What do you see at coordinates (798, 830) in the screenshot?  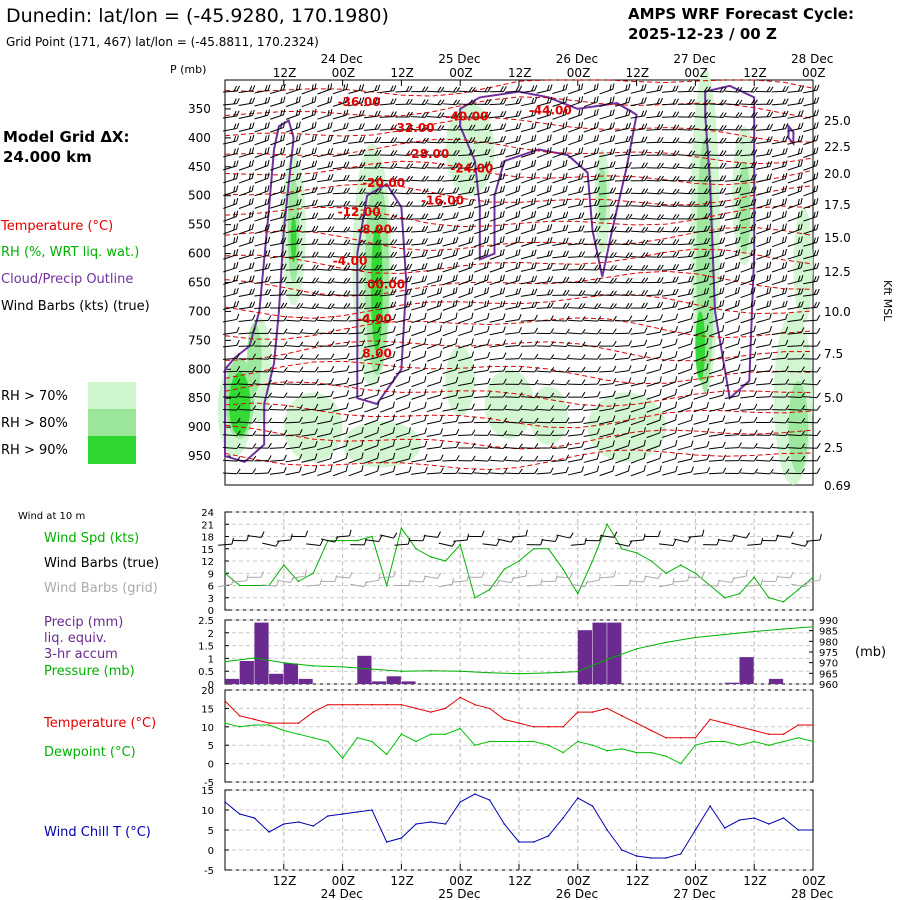 I see `wind-chill-line-point` at bounding box center [798, 830].